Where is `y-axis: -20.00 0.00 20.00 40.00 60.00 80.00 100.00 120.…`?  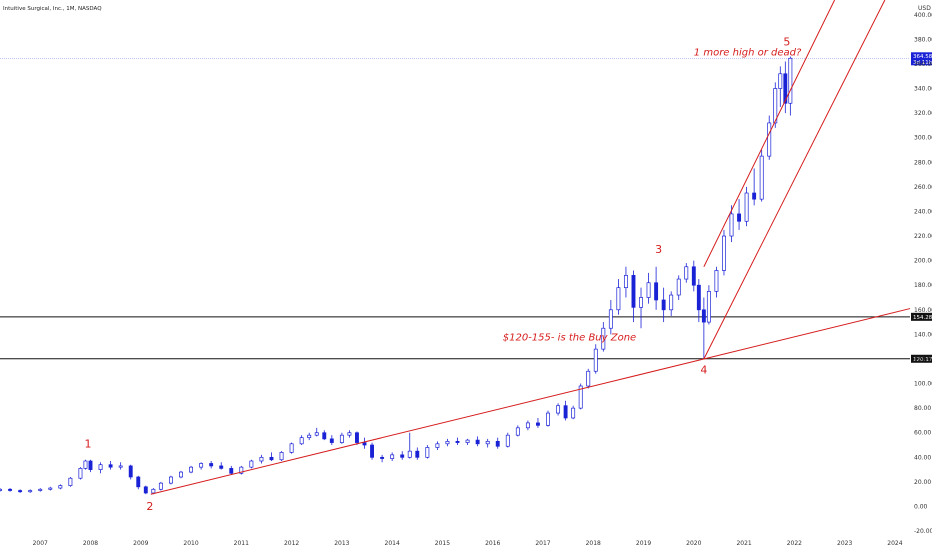
y-axis: -20.00 0.00 20.00 40.00 60.00 80.00 100.00 120.… is located at coordinates (923, 273).